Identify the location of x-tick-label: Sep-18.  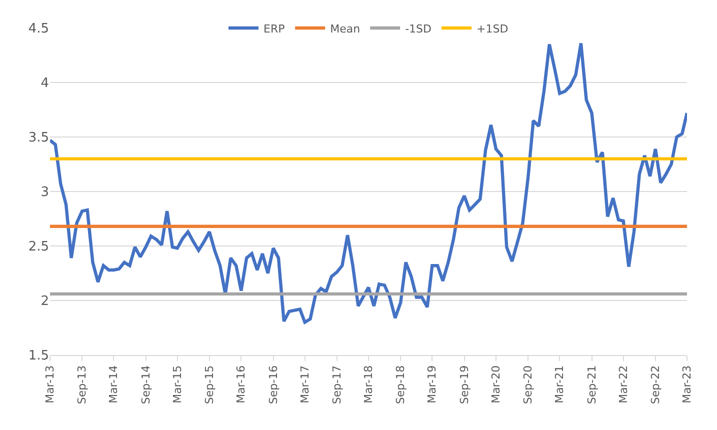
(401, 384).